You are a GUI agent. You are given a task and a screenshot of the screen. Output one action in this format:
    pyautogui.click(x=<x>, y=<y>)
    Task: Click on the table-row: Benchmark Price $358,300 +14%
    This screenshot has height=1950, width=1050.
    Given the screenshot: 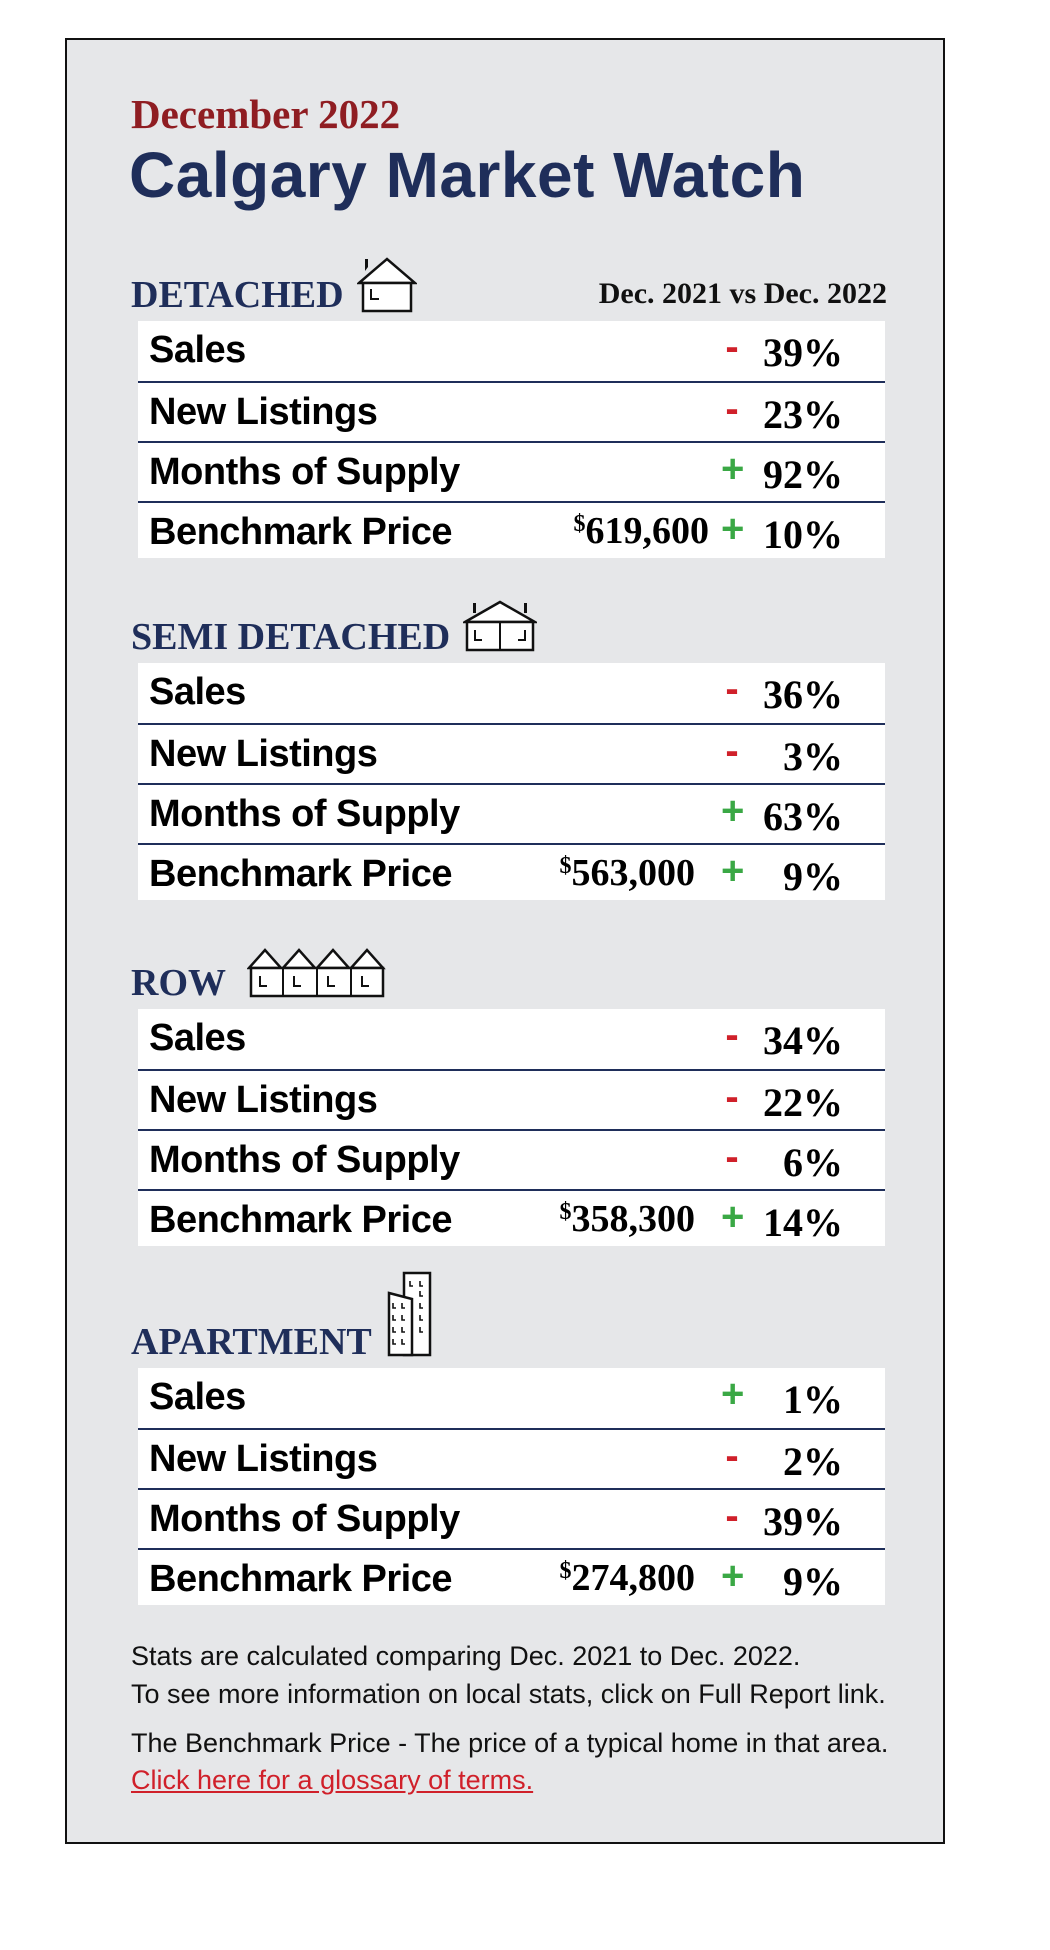 What is the action you would take?
    pyautogui.click(x=511, y=1217)
    